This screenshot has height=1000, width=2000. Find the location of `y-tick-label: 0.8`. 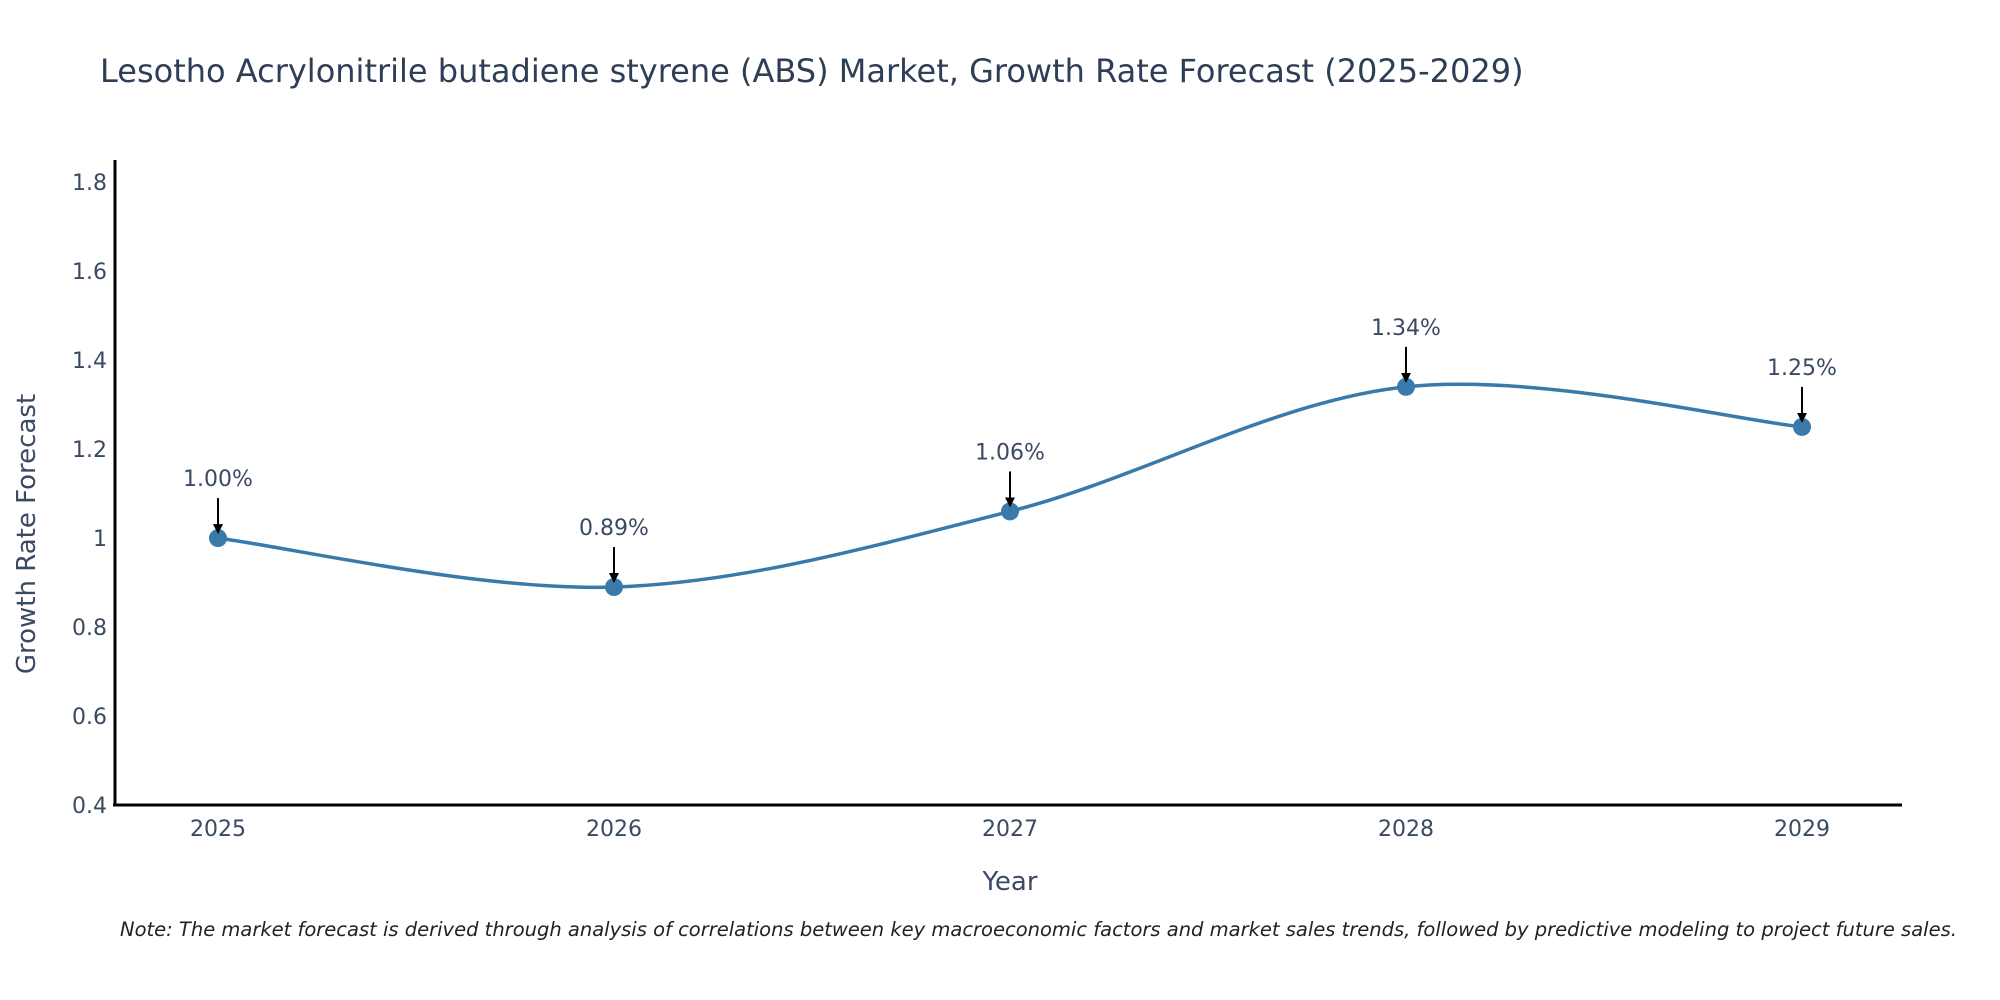

y-tick-label: 0.8 is located at coordinates (89, 628).